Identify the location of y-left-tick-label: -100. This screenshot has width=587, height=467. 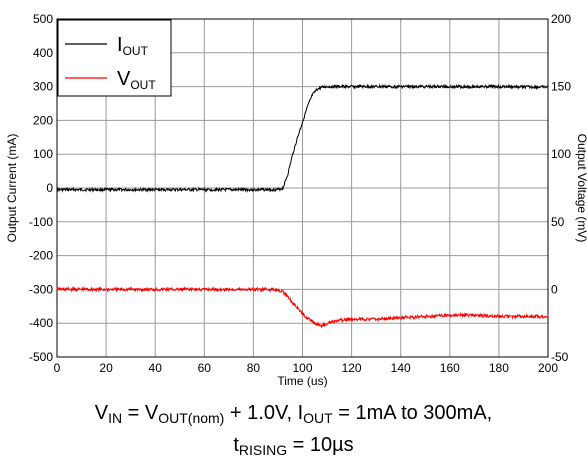
(41, 222).